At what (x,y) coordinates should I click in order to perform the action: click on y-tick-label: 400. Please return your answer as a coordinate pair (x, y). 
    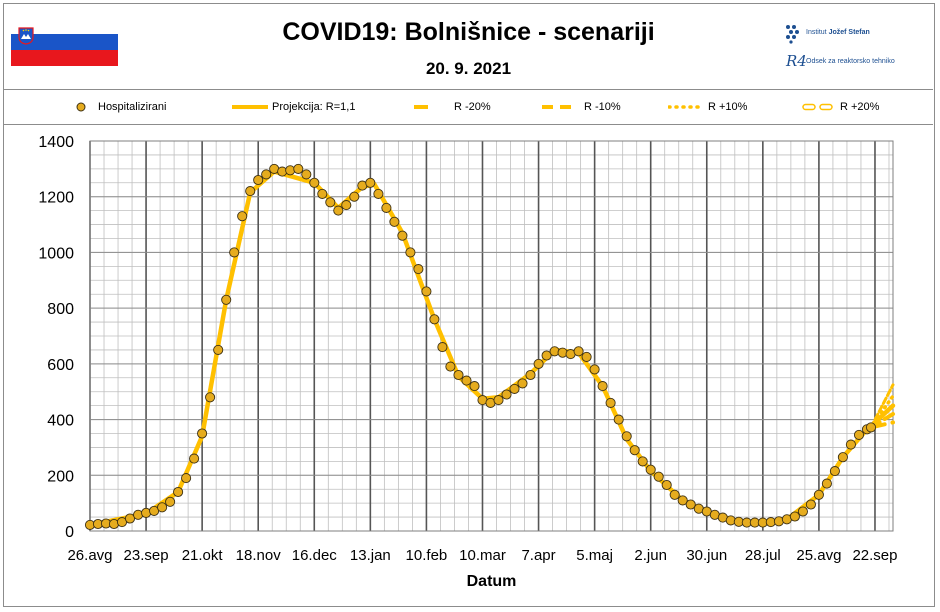
    Looking at the image, I should click on (60, 421).